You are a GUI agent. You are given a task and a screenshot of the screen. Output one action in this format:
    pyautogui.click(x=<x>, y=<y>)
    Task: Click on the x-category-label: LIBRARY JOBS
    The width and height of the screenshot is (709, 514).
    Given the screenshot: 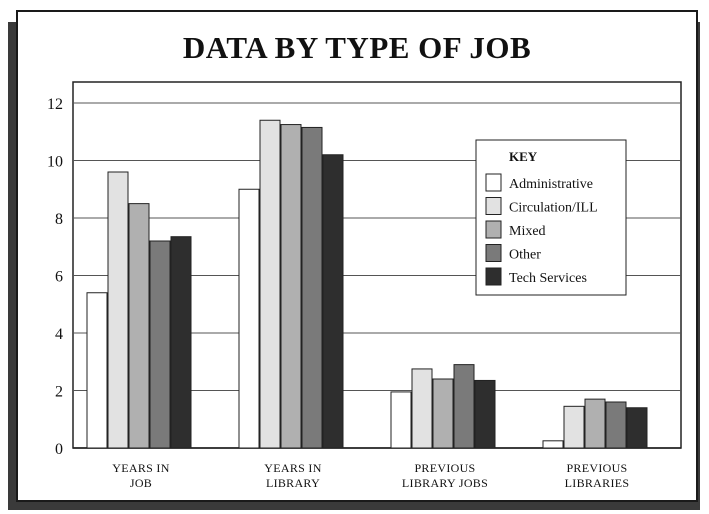 What is the action you would take?
    pyautogui.click(x=445, y=483)
    